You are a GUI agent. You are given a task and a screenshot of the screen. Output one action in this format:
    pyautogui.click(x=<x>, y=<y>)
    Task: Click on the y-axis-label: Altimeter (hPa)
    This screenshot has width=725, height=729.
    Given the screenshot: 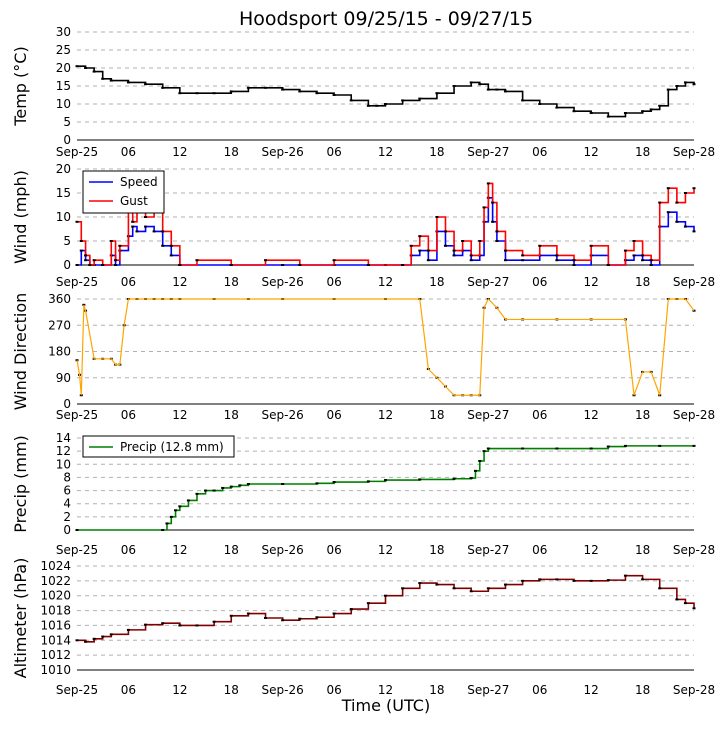 What is the action you would take?
    pyautogui.click(x=20, y=618)
    